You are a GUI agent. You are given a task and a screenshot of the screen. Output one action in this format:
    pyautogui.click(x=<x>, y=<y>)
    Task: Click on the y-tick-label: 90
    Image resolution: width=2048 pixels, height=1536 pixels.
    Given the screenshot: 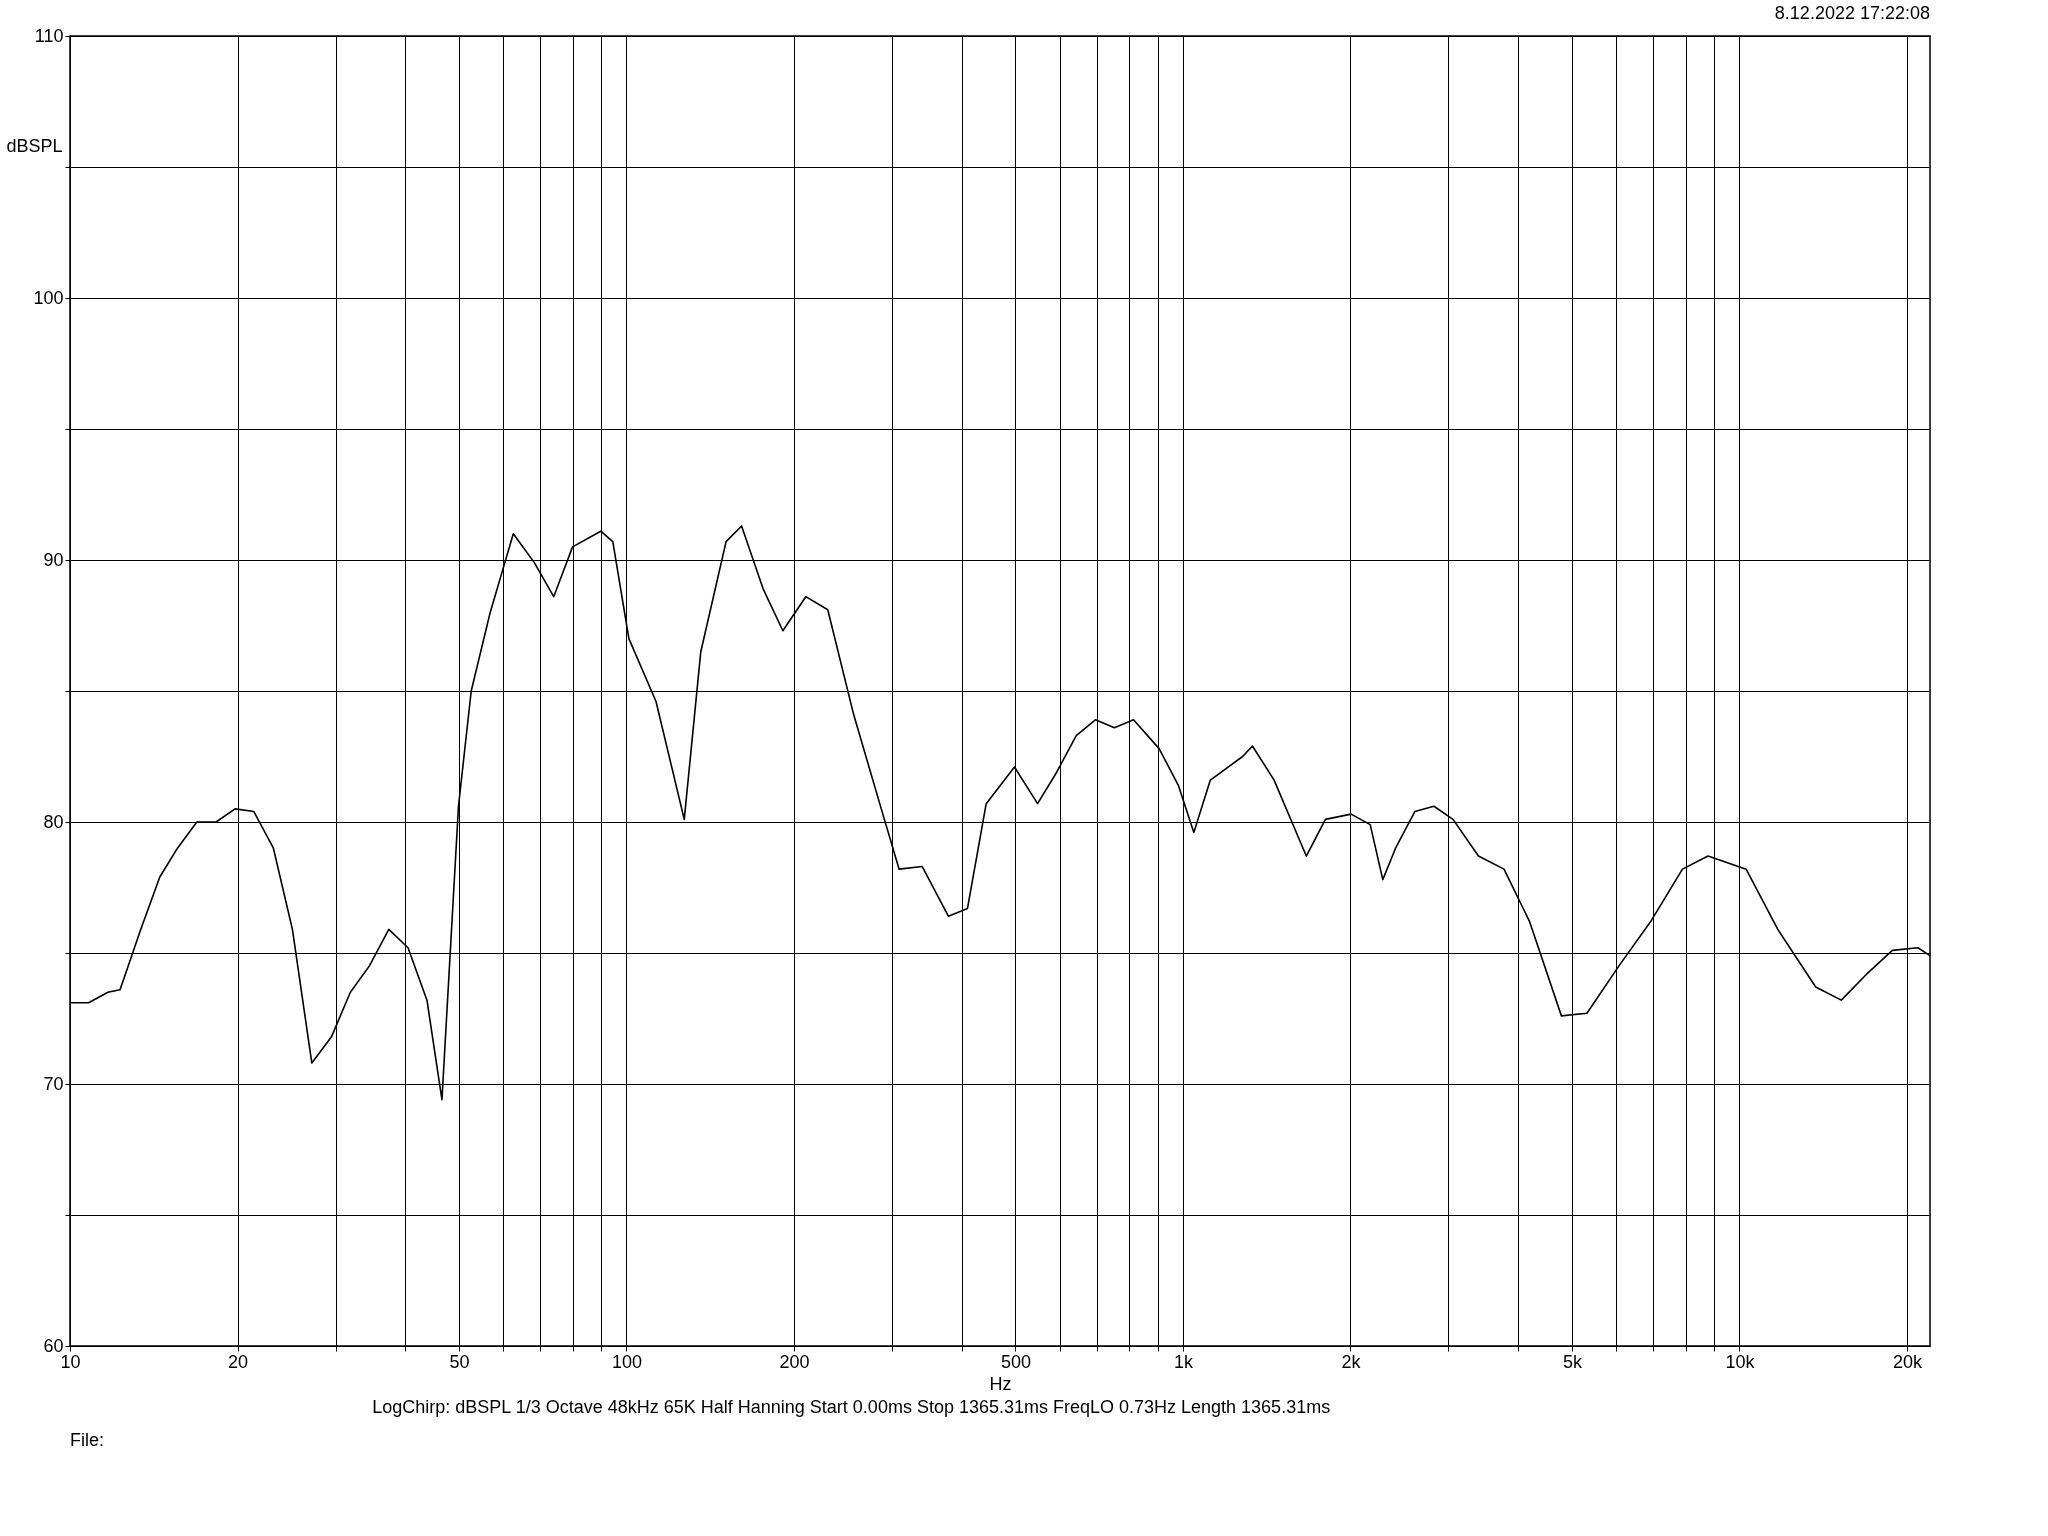 What is the action you would take?
    pyautogui.click(x=53, y=559)
    